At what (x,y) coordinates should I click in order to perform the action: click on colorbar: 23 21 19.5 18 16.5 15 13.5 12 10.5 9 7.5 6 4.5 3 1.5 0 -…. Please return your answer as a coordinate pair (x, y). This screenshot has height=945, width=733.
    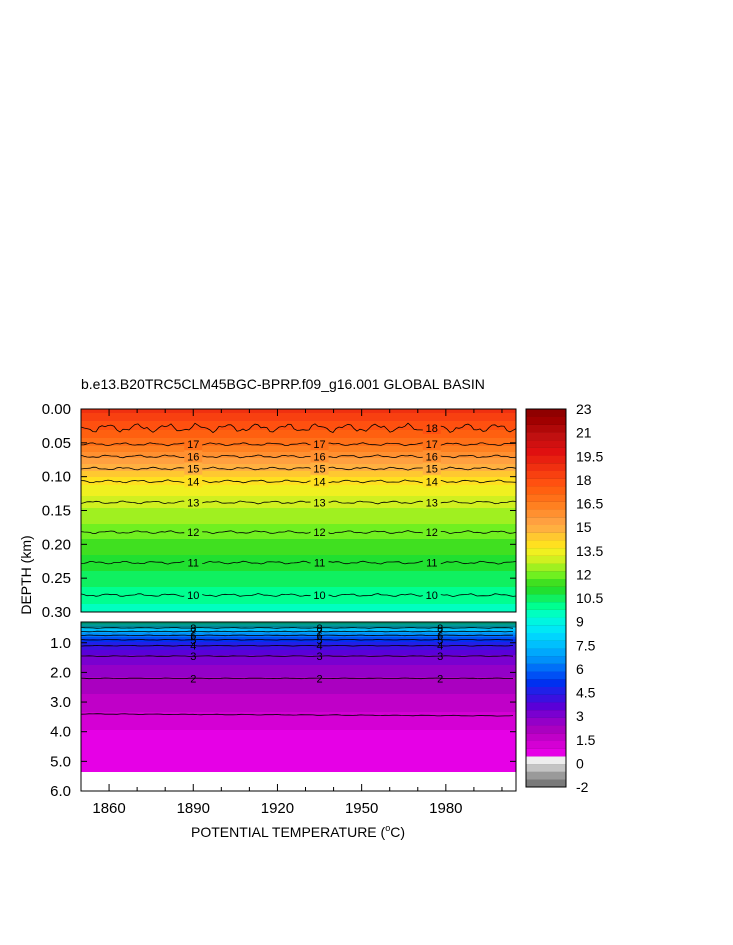
    Looking at the image, I should click on (564, 598).